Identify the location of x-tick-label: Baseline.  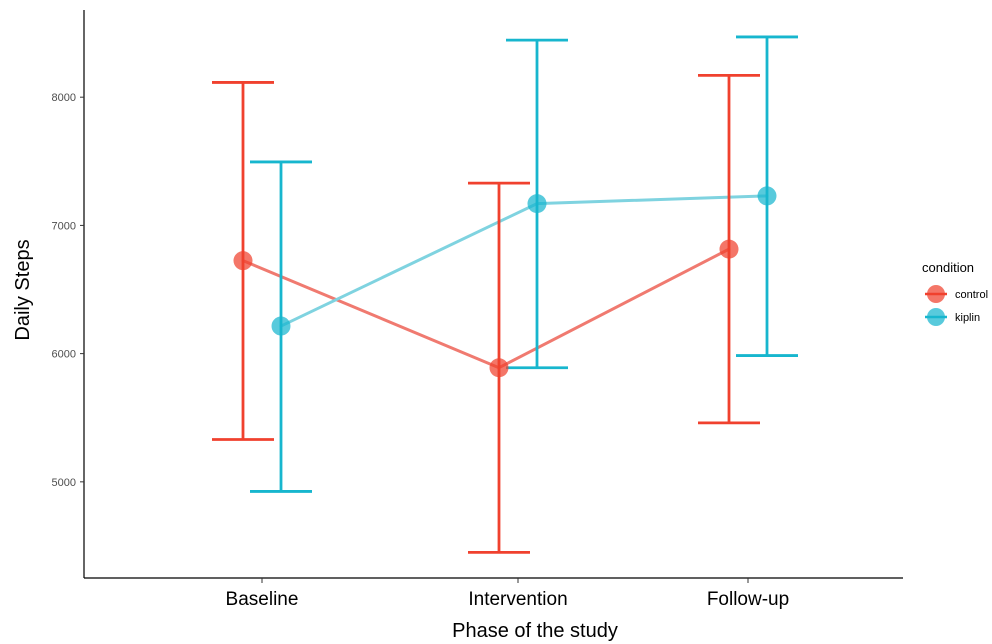
(262, 599).